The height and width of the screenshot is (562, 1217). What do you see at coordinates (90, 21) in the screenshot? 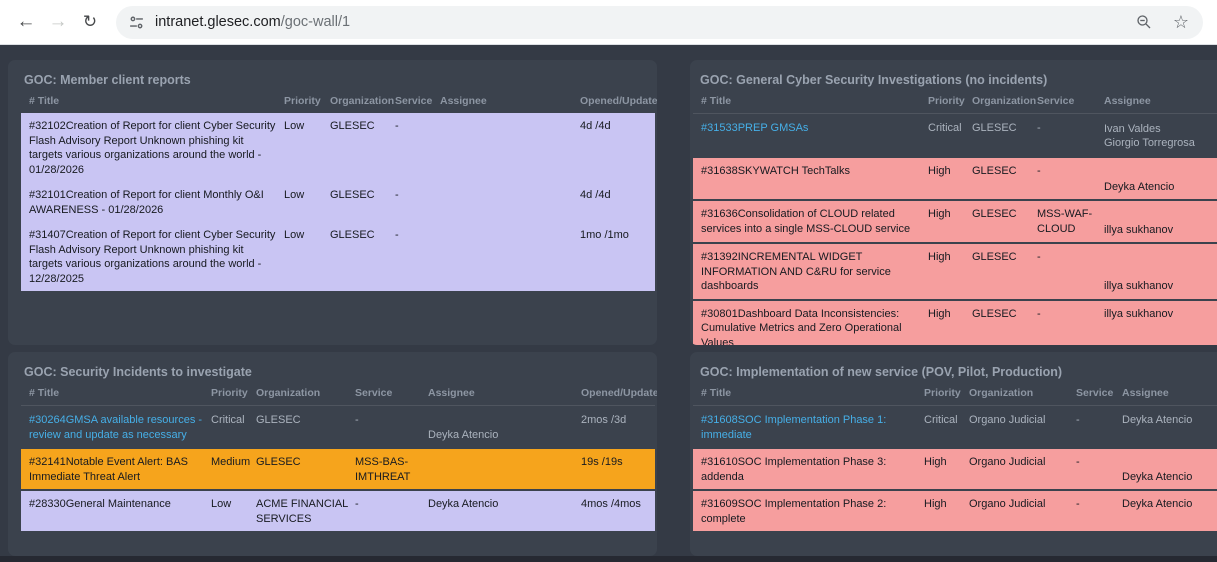
I see `reload-button: ↻` at bounding box center [90, 21].